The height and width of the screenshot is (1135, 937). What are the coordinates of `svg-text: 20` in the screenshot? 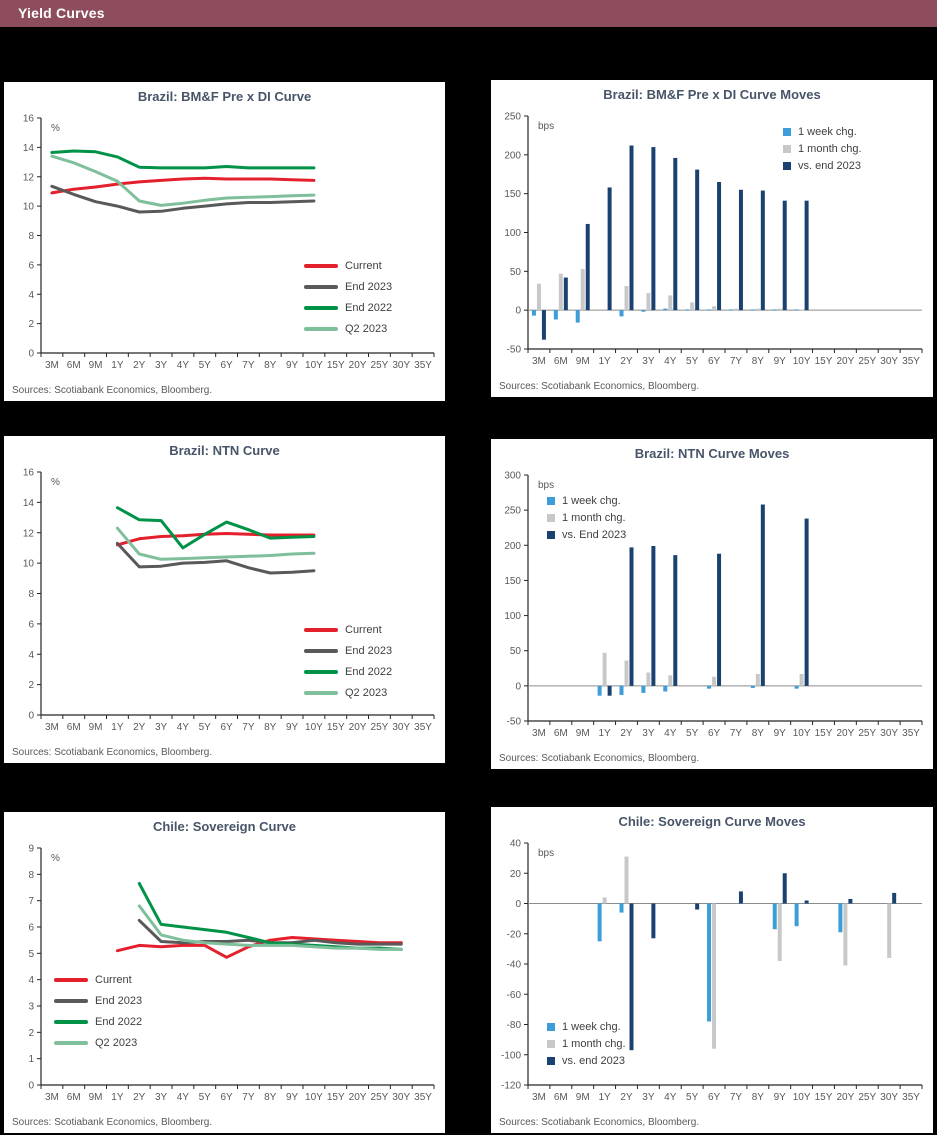 It's located at (516, 874).